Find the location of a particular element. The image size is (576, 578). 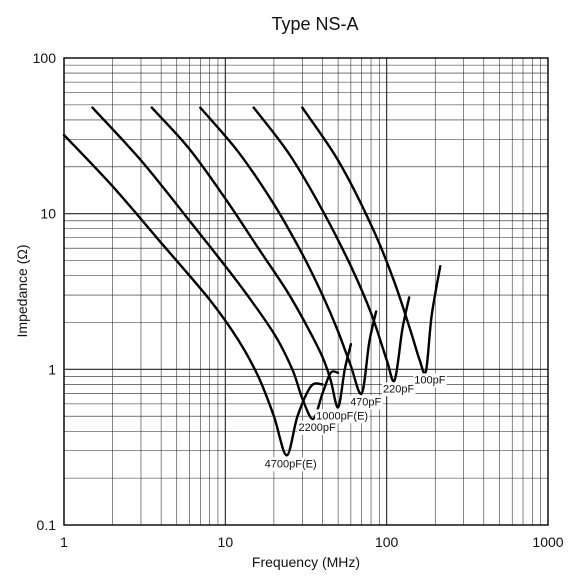

y-tick-label: 0.1 is located at coordinates (47, 525).